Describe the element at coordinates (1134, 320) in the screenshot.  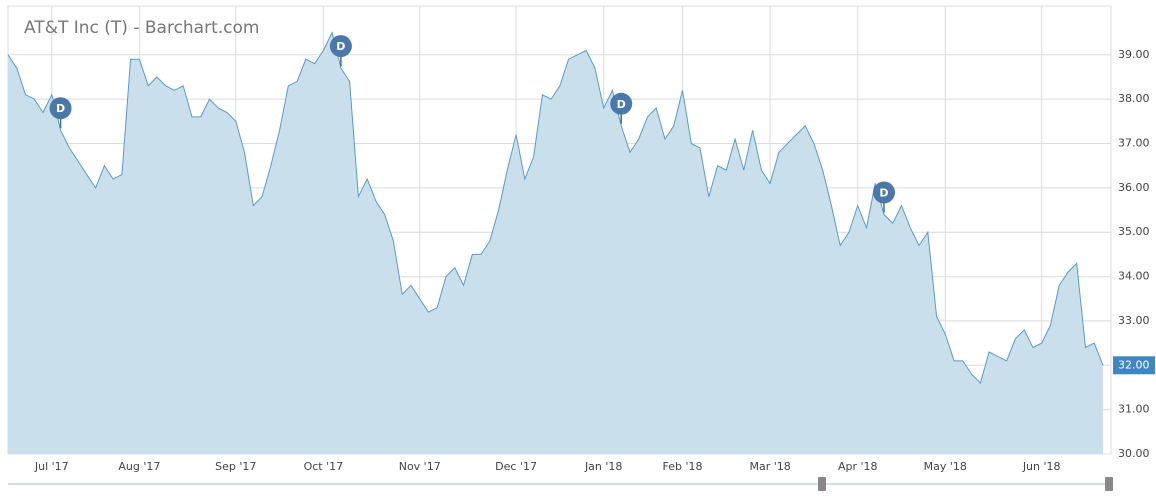
I see `y-tick-label: 33.00` at that location.